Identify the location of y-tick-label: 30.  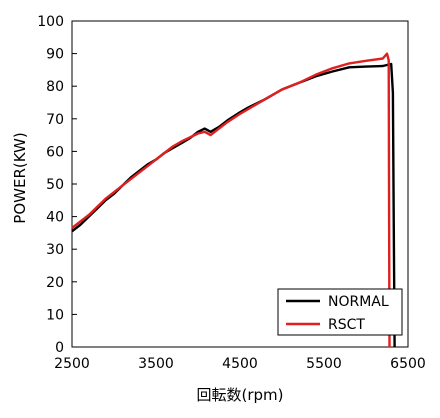
(55, 250).